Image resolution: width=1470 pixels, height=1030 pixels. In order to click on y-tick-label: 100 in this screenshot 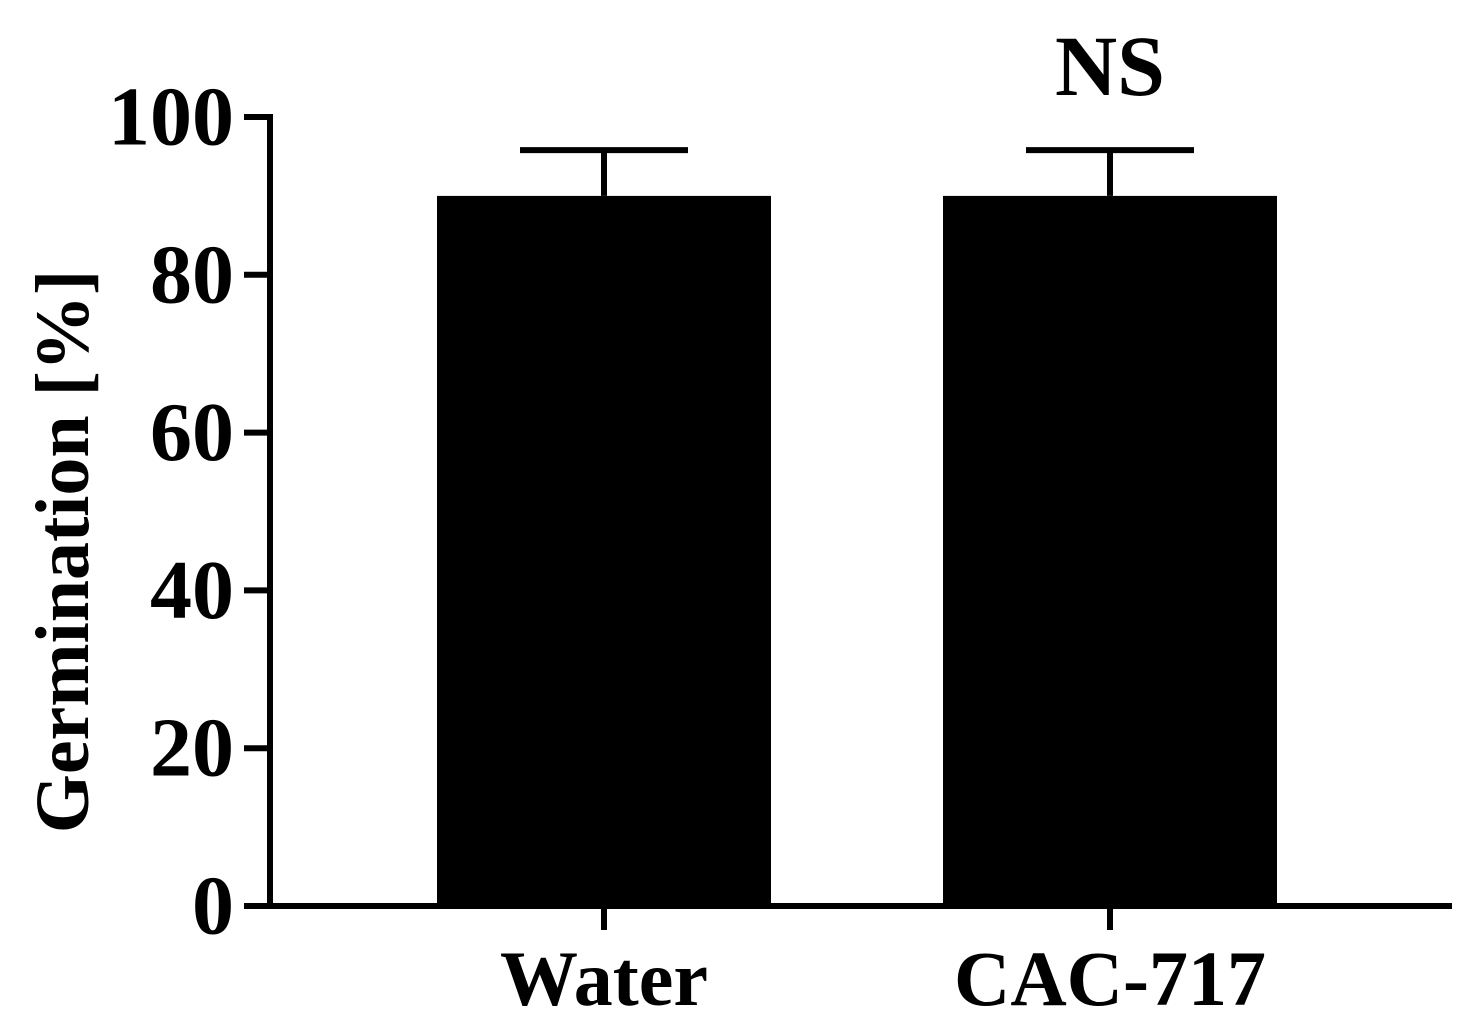, I will do `click(171, 117)`.